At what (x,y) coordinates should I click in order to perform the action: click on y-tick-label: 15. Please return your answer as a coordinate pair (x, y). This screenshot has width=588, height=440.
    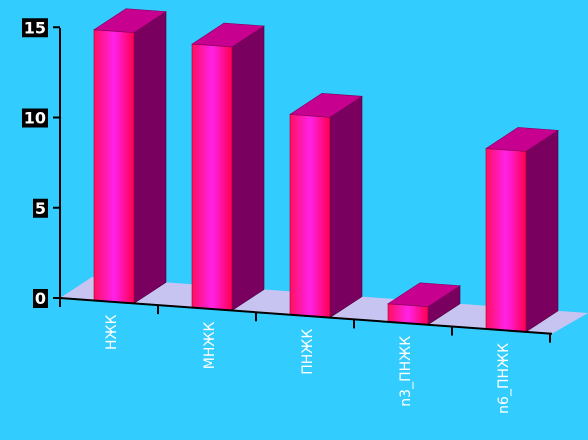
    Looking at the image, I should click on (35, 27).